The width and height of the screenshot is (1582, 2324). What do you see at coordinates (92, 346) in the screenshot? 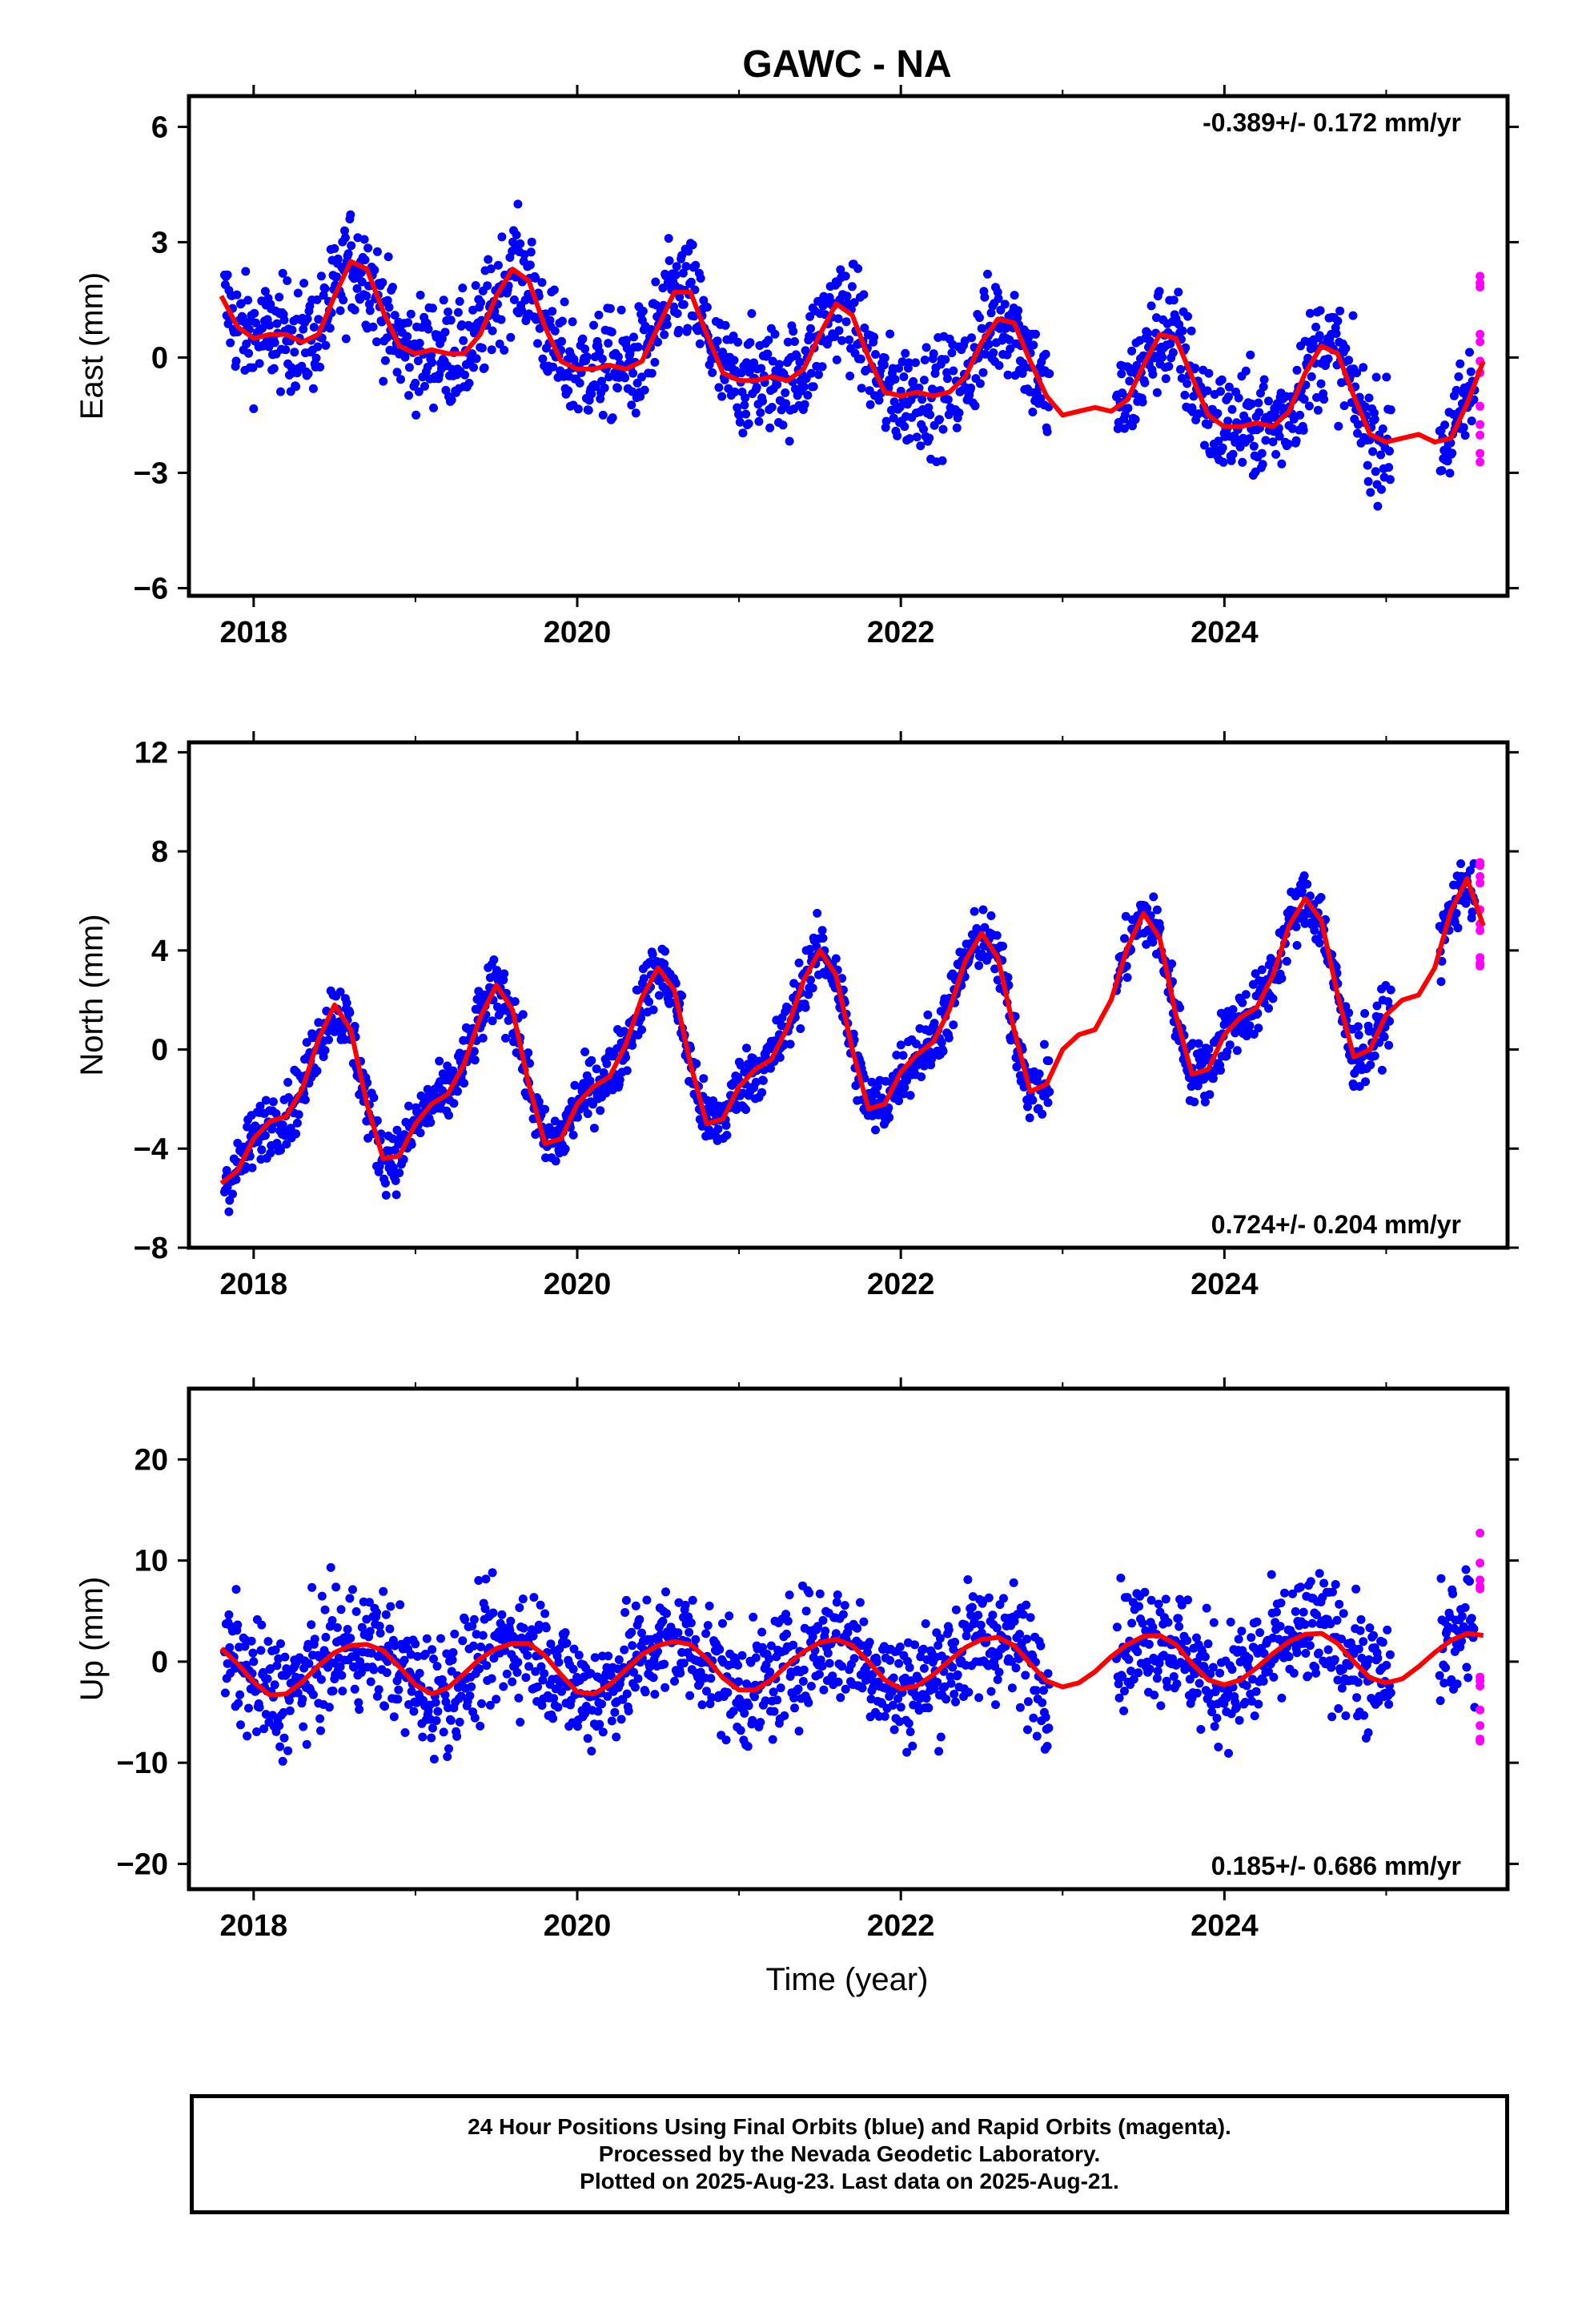
I see `y-axis-label: East (mm)` at bounding box center [92, 346].